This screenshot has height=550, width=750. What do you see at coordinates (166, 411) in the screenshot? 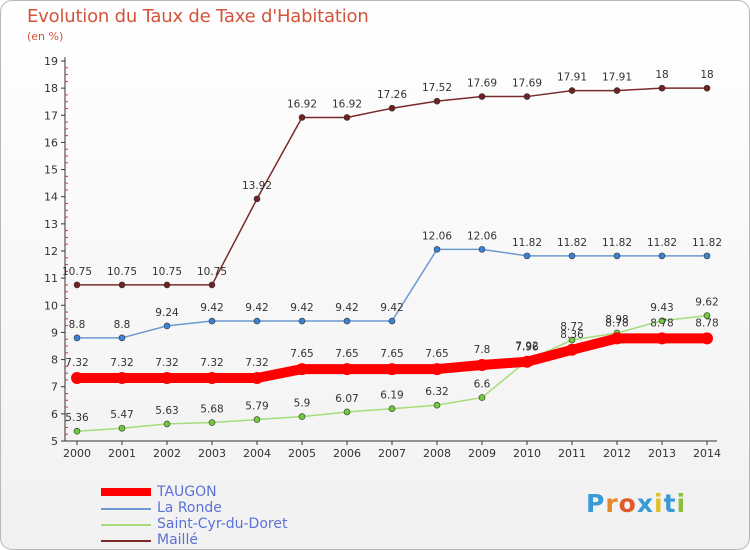
I see `data-label: 5.63` at bounding box center [166, 411].